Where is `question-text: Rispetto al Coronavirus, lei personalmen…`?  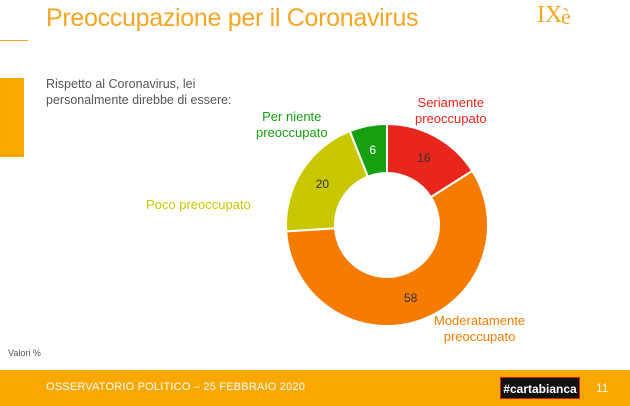
question-text: Rispetto al Coronavirus, lei personalmen… is located at coordinates (139, 92).